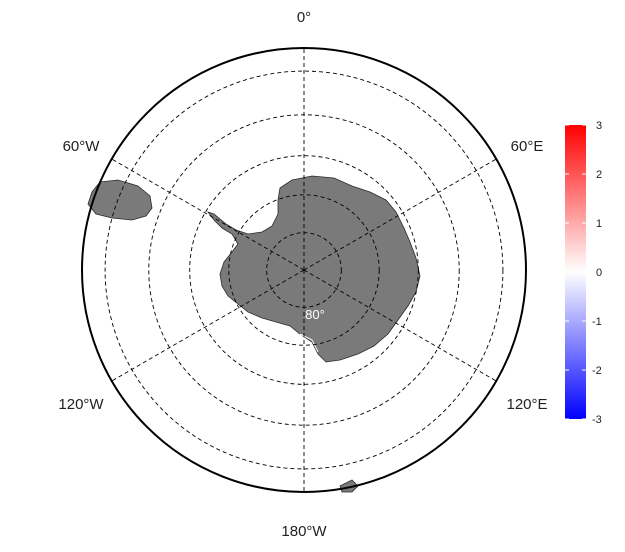 The height and width of the screenshot is (552, 625). I want to click on lon-label-60e: 60°E, so click(527, 146).